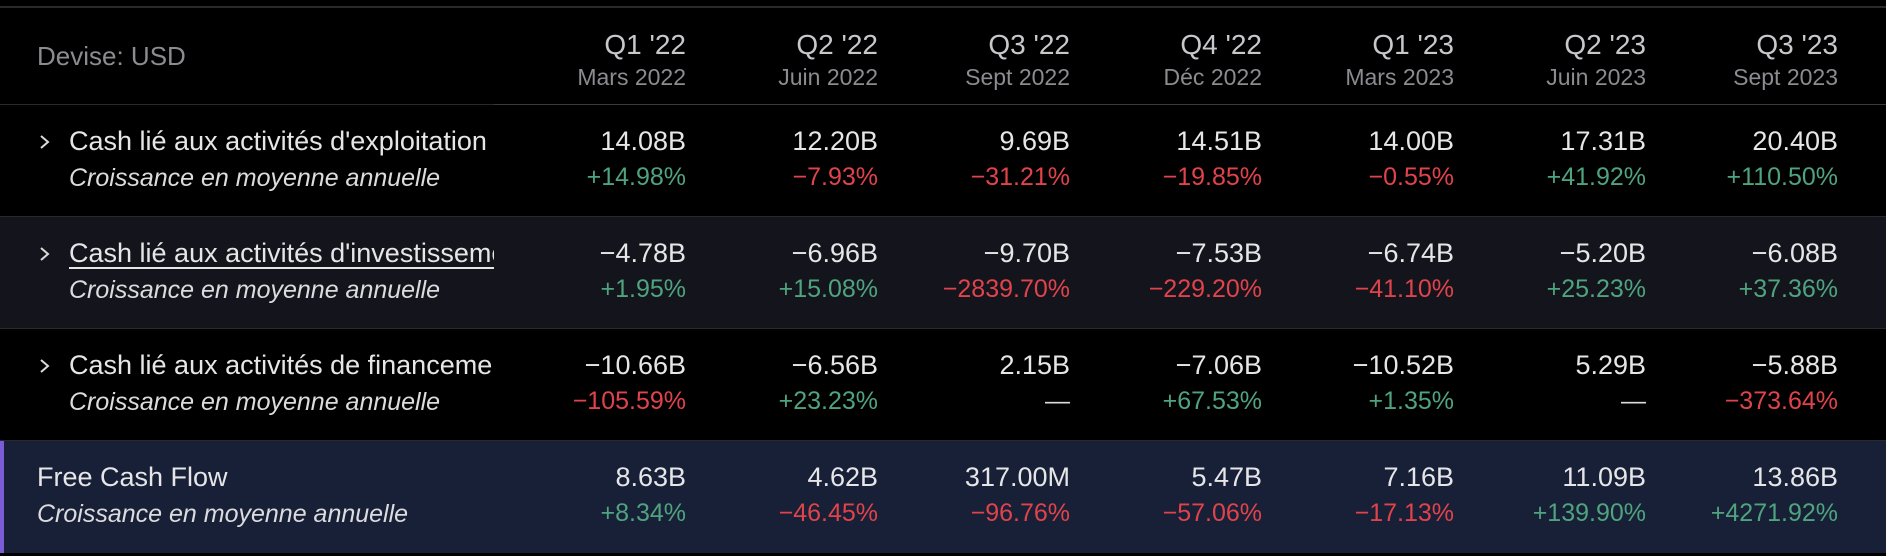 This screenshot has height=556, width=1886. What do you see at coordinates (1172, 159) in the screenshot?
I see `value-cell: 14.51B −19.85%` at bounding box center [1172, 159].